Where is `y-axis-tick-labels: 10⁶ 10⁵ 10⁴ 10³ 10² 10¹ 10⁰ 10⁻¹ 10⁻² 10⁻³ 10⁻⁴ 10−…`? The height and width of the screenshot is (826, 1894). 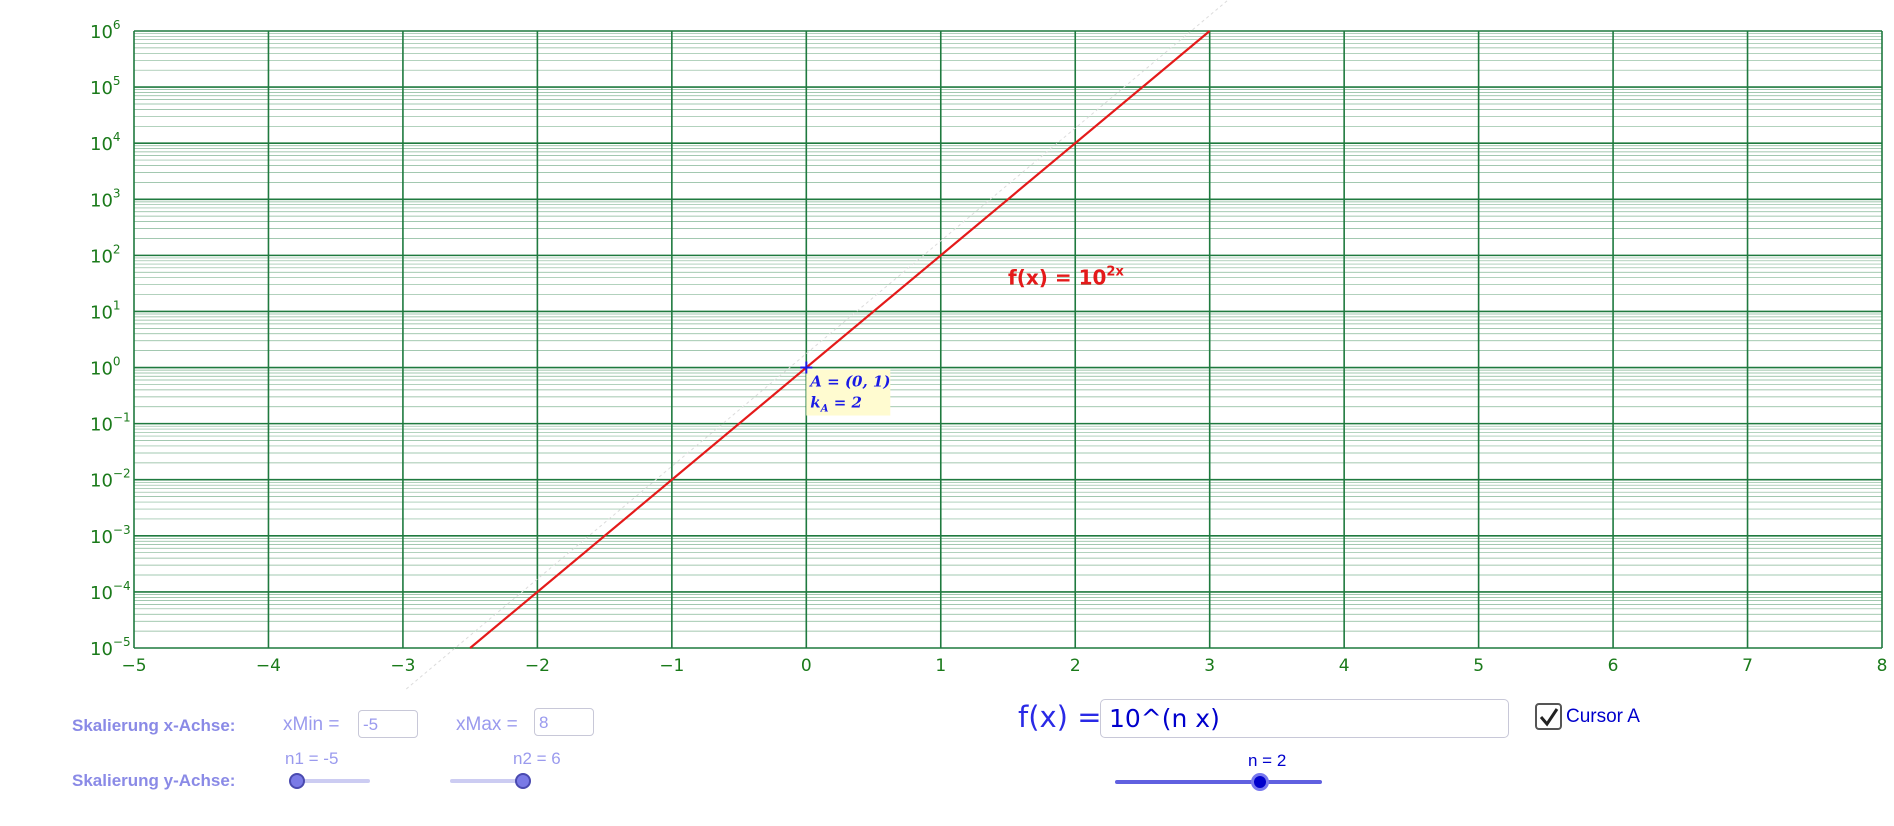 y-axis-tick-labels: 10⁶ 10⁵ 10⁴ 10³ 10² 10¹ 10⁰ 10⁻¹ 10⁻² 10⁻³ 10⁻⁴ 10−… is located at coordinates (110, 339).